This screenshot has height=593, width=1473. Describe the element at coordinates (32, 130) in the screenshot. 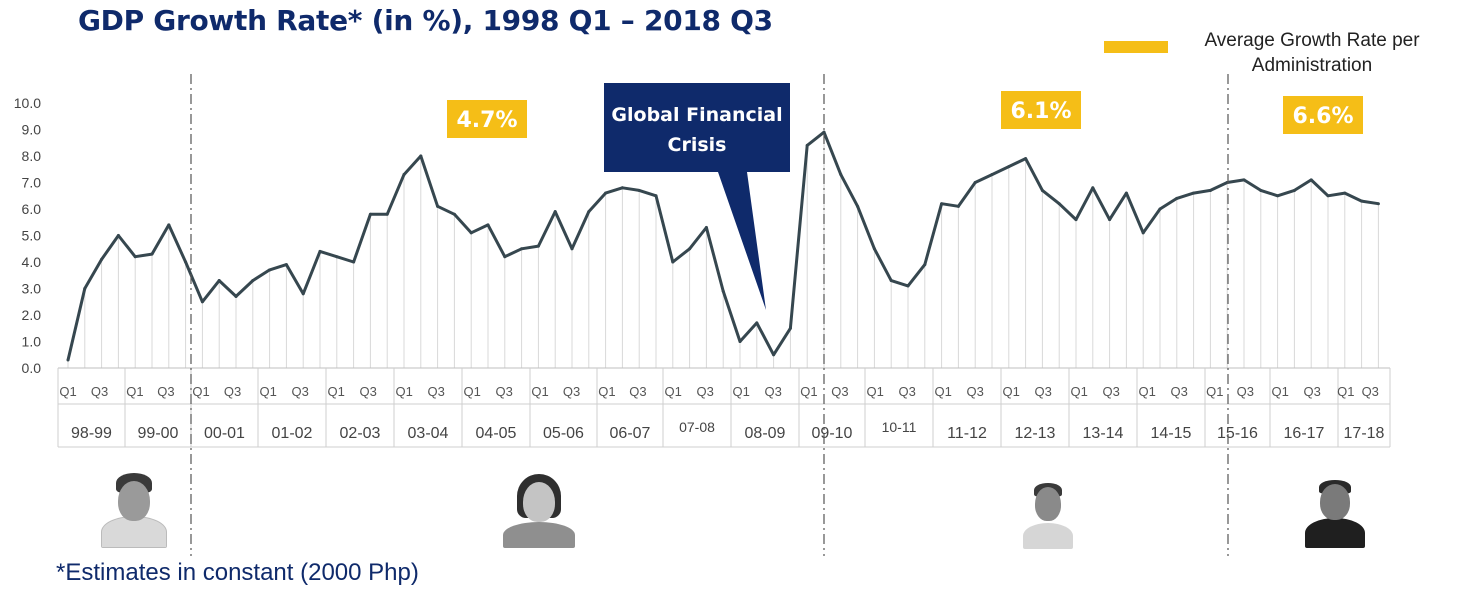

I see `y-tick-label: 9.0` at that location.